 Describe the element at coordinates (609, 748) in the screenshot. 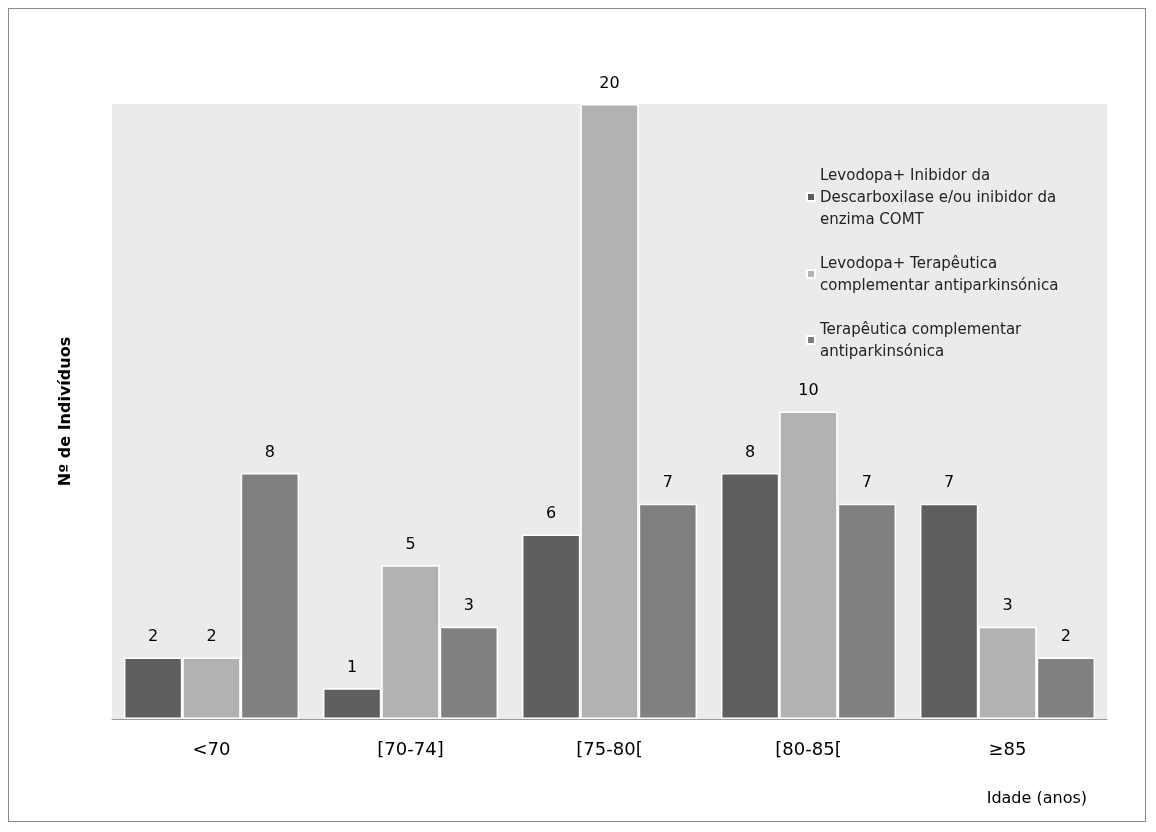

I see `x-tick-label: [75-80[` at that location.